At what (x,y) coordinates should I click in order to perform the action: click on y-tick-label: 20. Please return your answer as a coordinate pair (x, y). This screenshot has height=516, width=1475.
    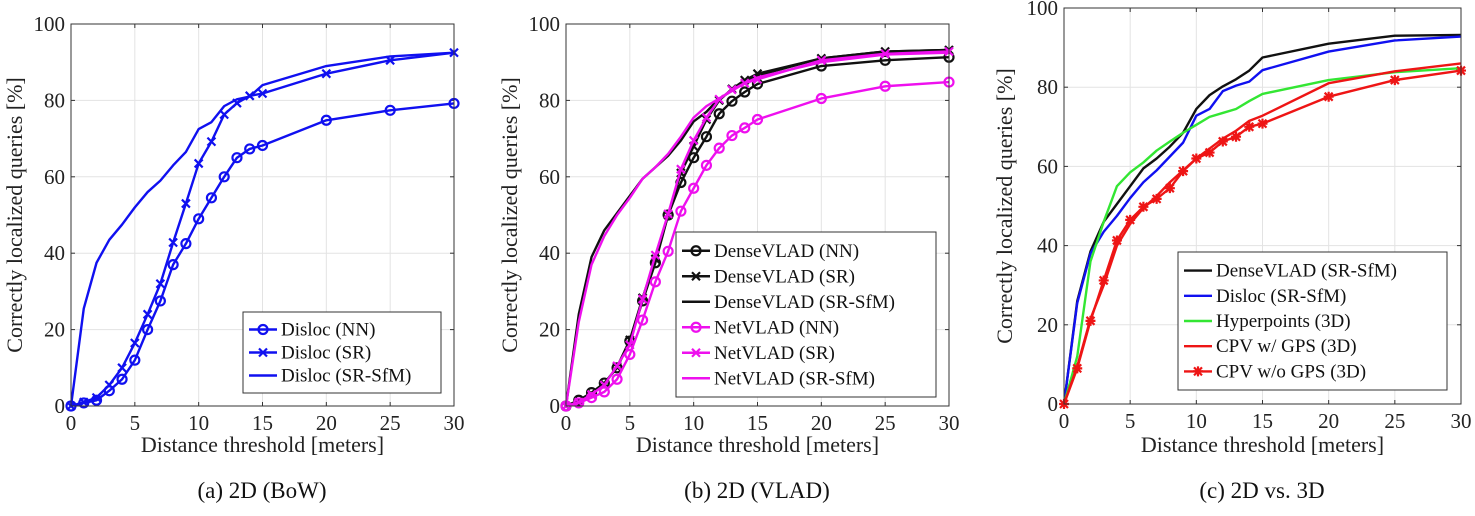
    Looking at the image, I should click on (54, 330).